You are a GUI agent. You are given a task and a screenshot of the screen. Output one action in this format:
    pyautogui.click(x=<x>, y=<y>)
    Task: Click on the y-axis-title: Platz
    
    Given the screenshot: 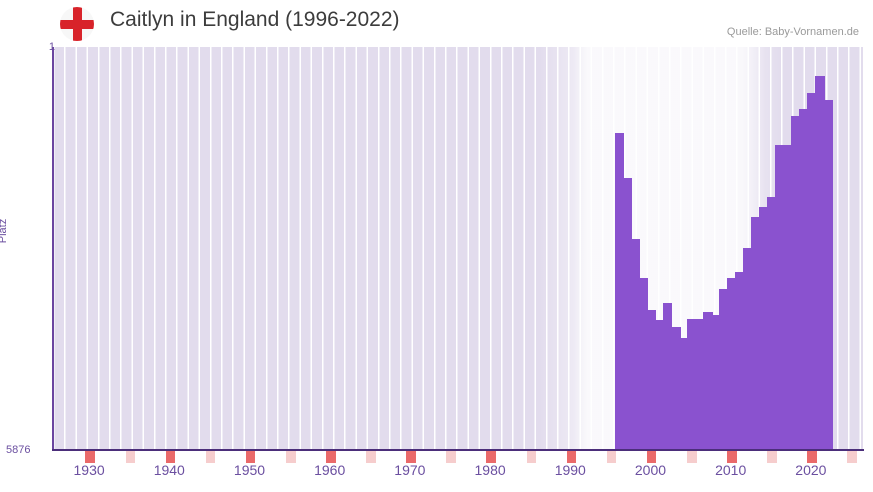 What is the action you would take?
    pyautogui.click(x=5, y=231)
    